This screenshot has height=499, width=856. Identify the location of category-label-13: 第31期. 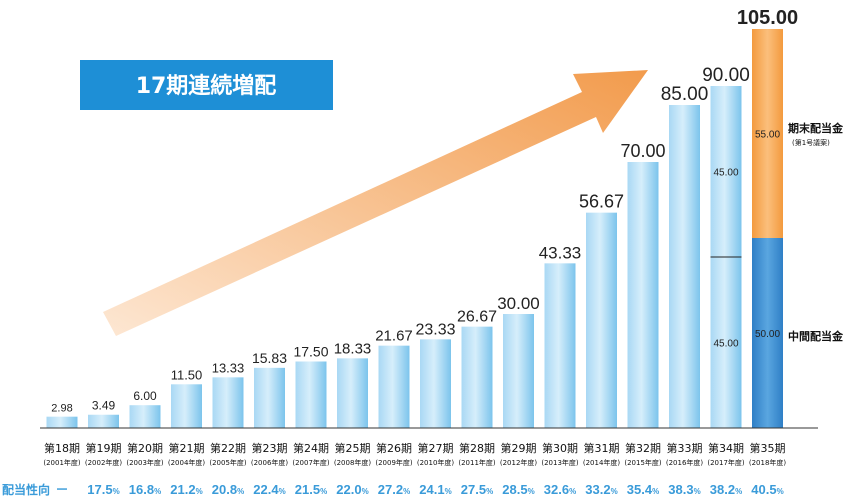
(602, 448).